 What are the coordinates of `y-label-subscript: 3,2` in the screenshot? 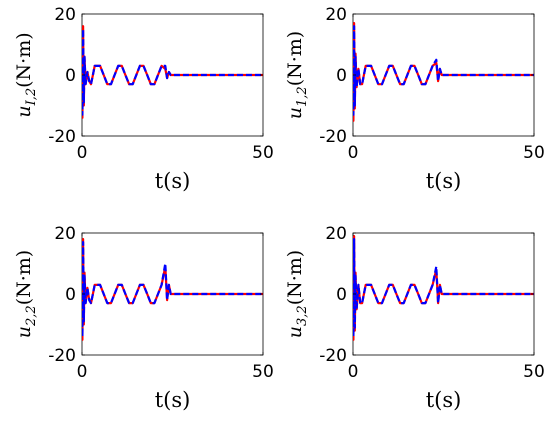 It's located at (302, 315).